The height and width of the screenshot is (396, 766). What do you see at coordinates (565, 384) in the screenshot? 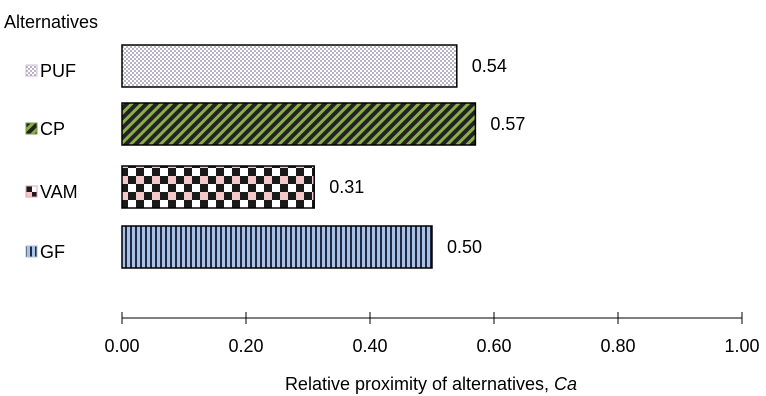
I see `x-axis-title-italic: Ca` at bounding box center [565, 384].